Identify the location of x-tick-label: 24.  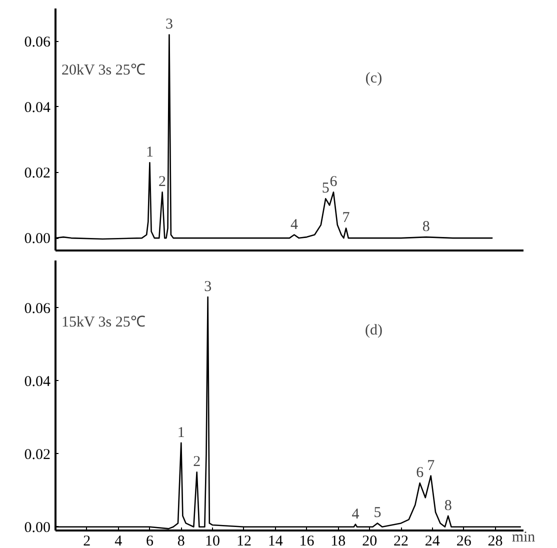
(432, 541).